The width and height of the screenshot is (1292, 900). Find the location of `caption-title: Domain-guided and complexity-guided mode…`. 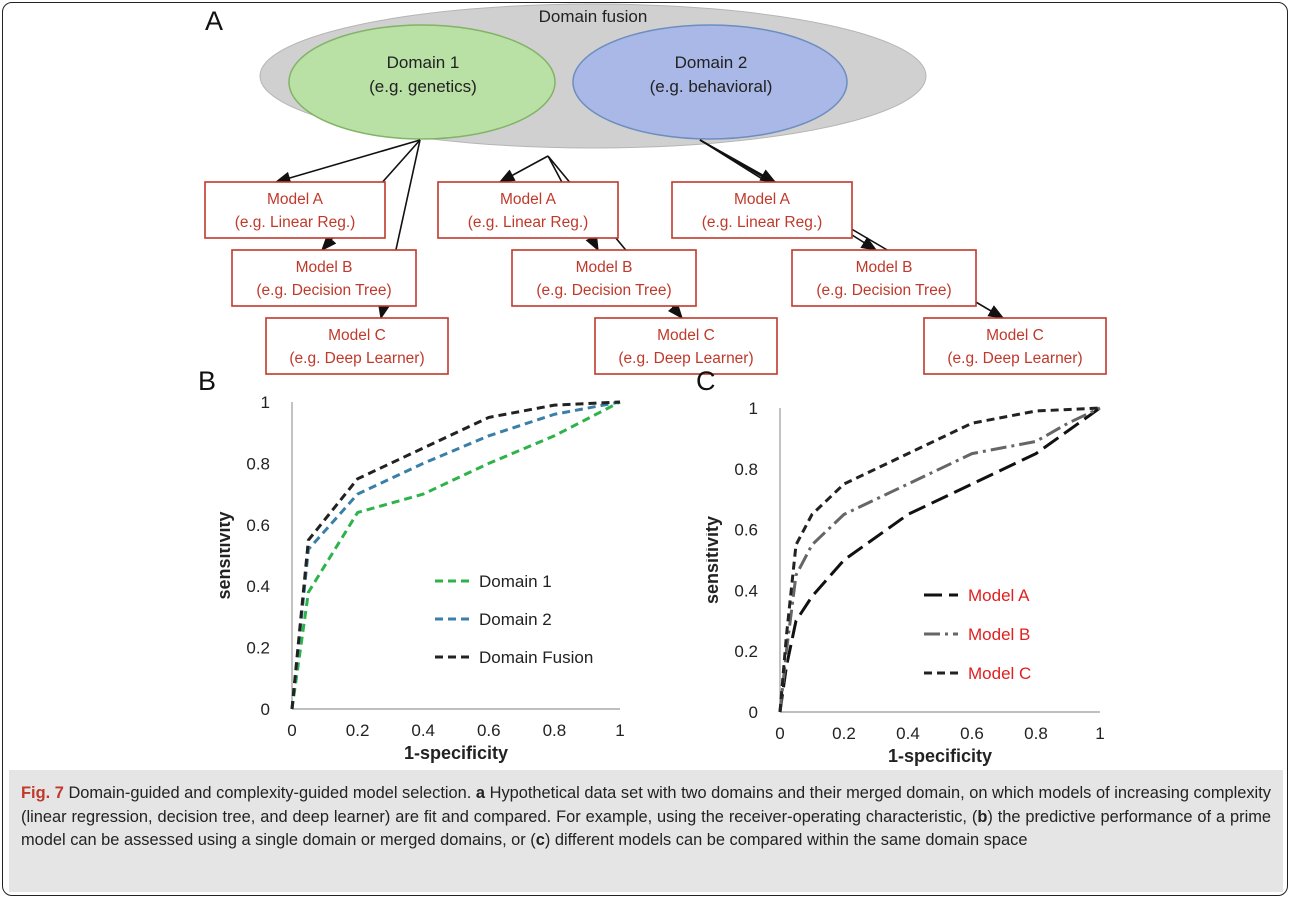

caption-title: Domain-guided and complexity-guided mode… is located at coordinates (270, 793).